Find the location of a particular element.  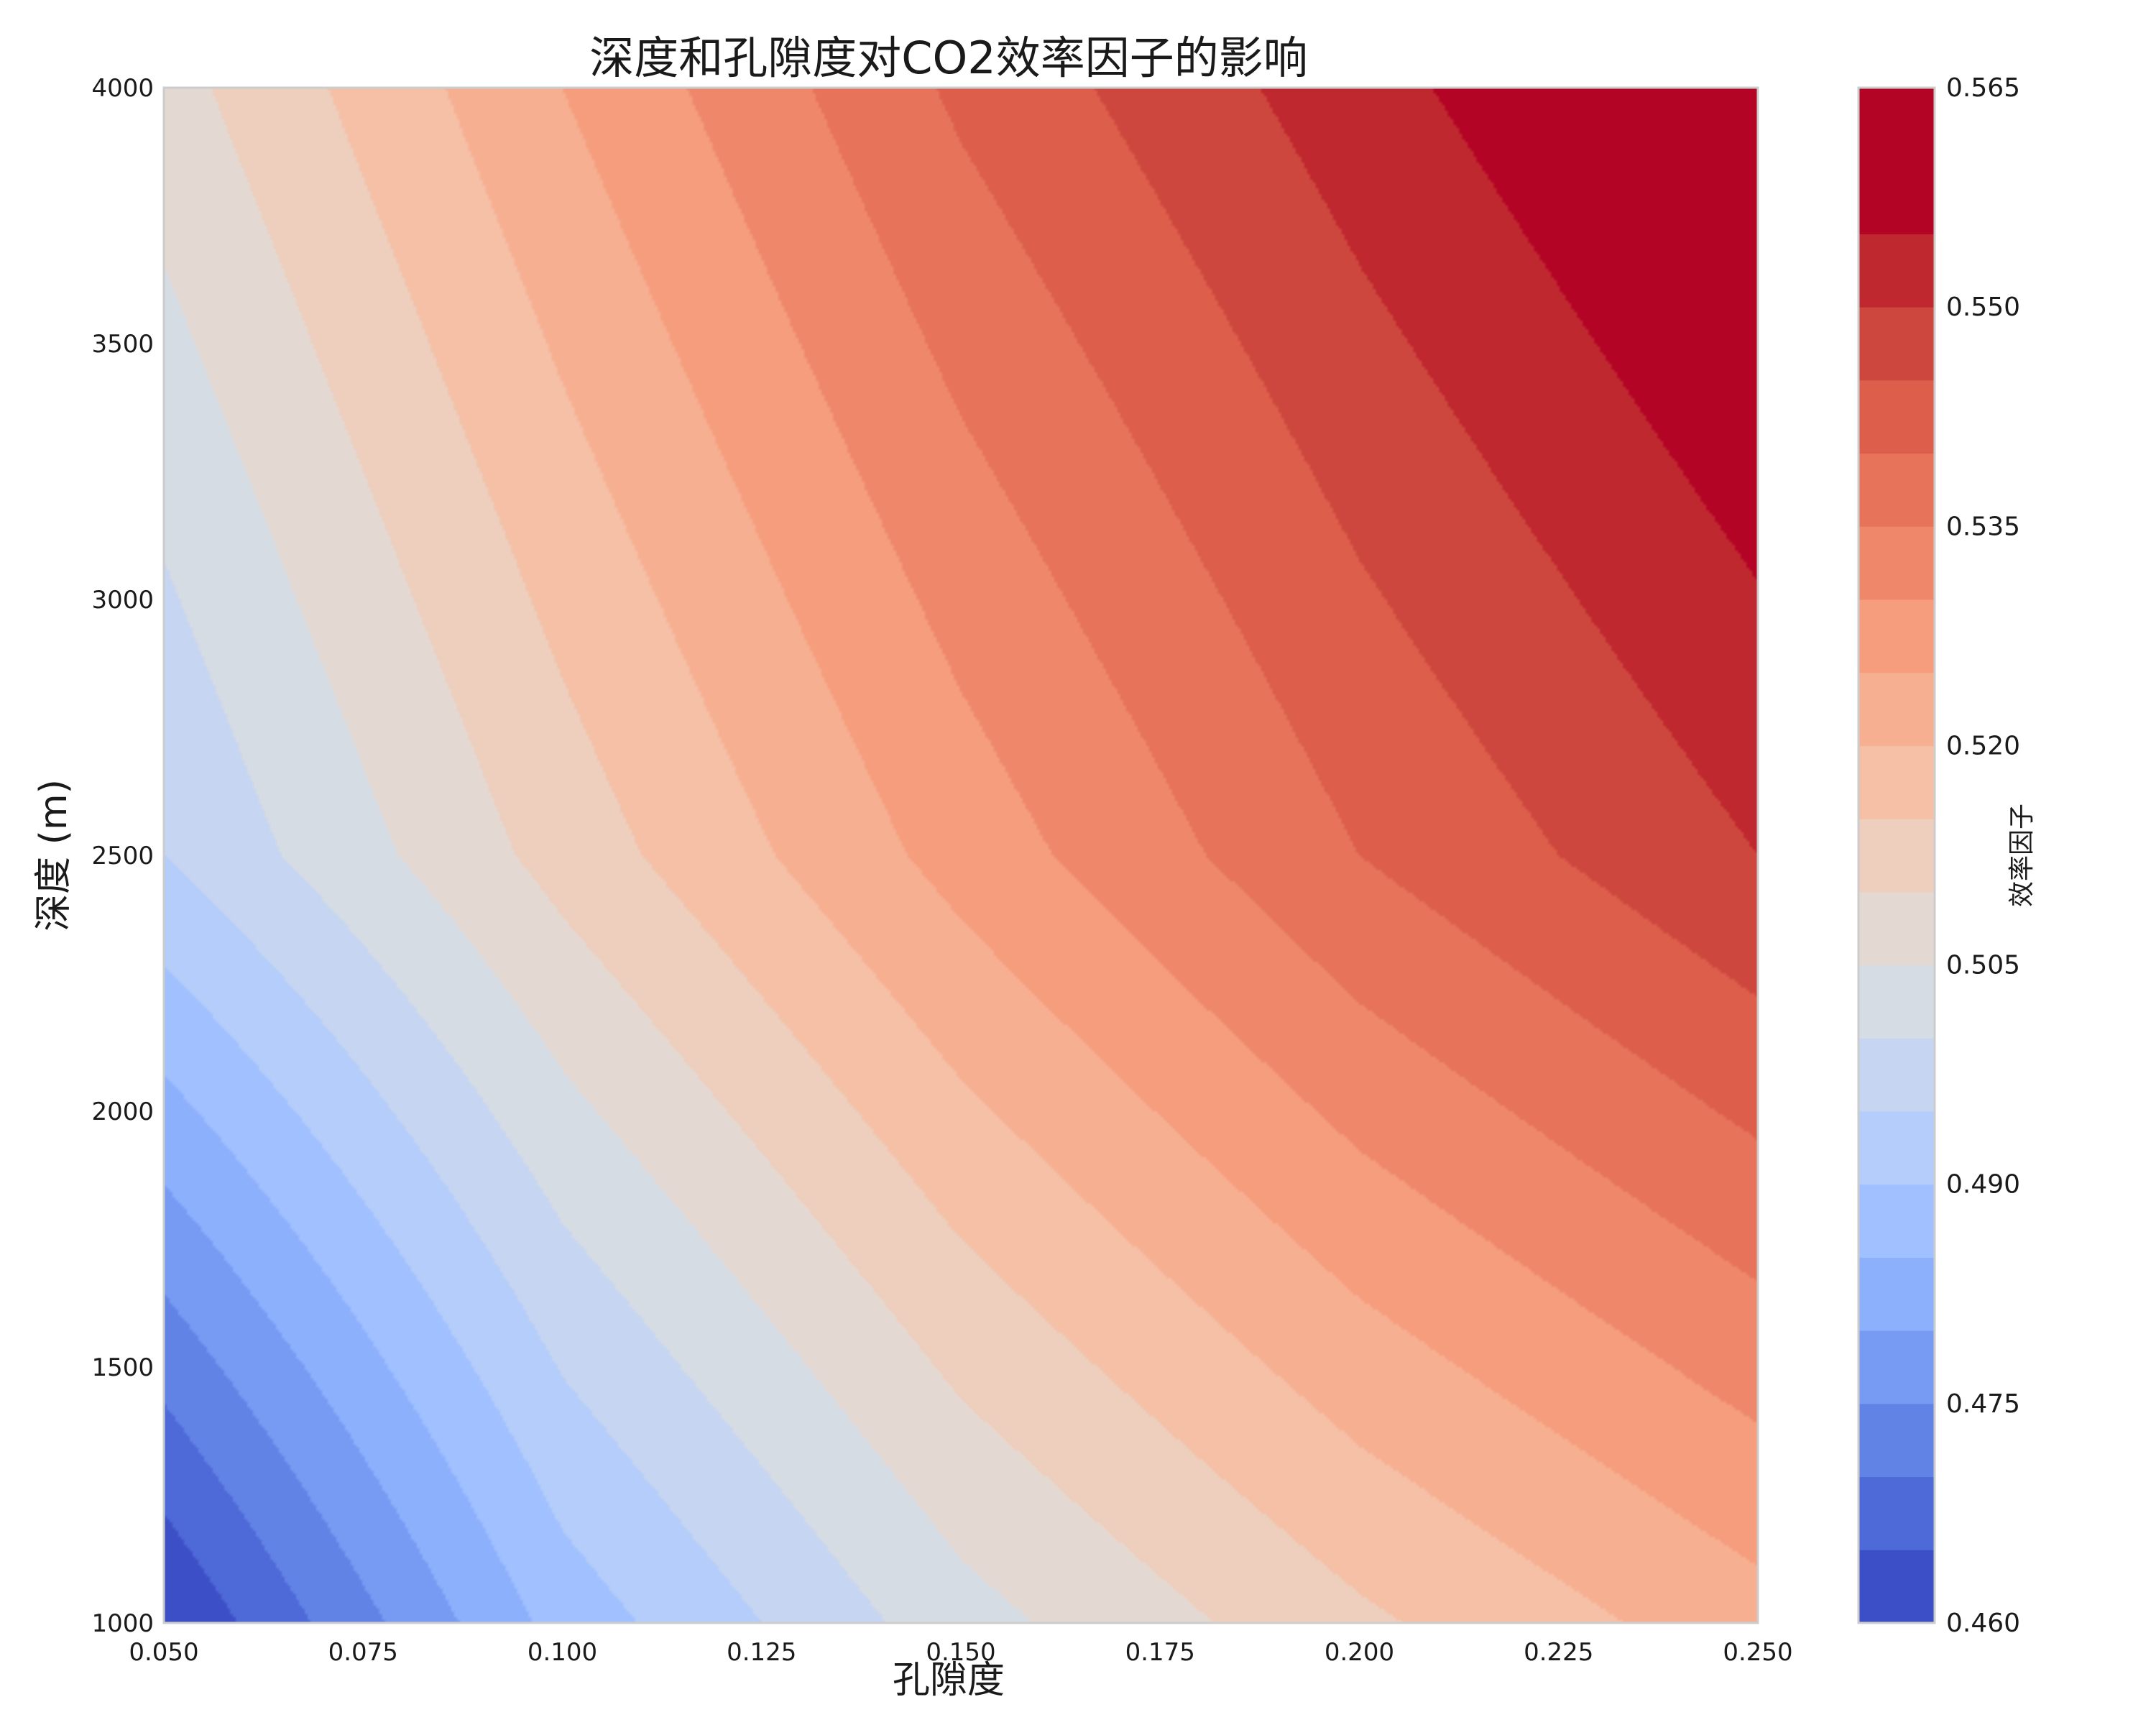

y-tick-label: 3500 is located at coordinates (123, 344).